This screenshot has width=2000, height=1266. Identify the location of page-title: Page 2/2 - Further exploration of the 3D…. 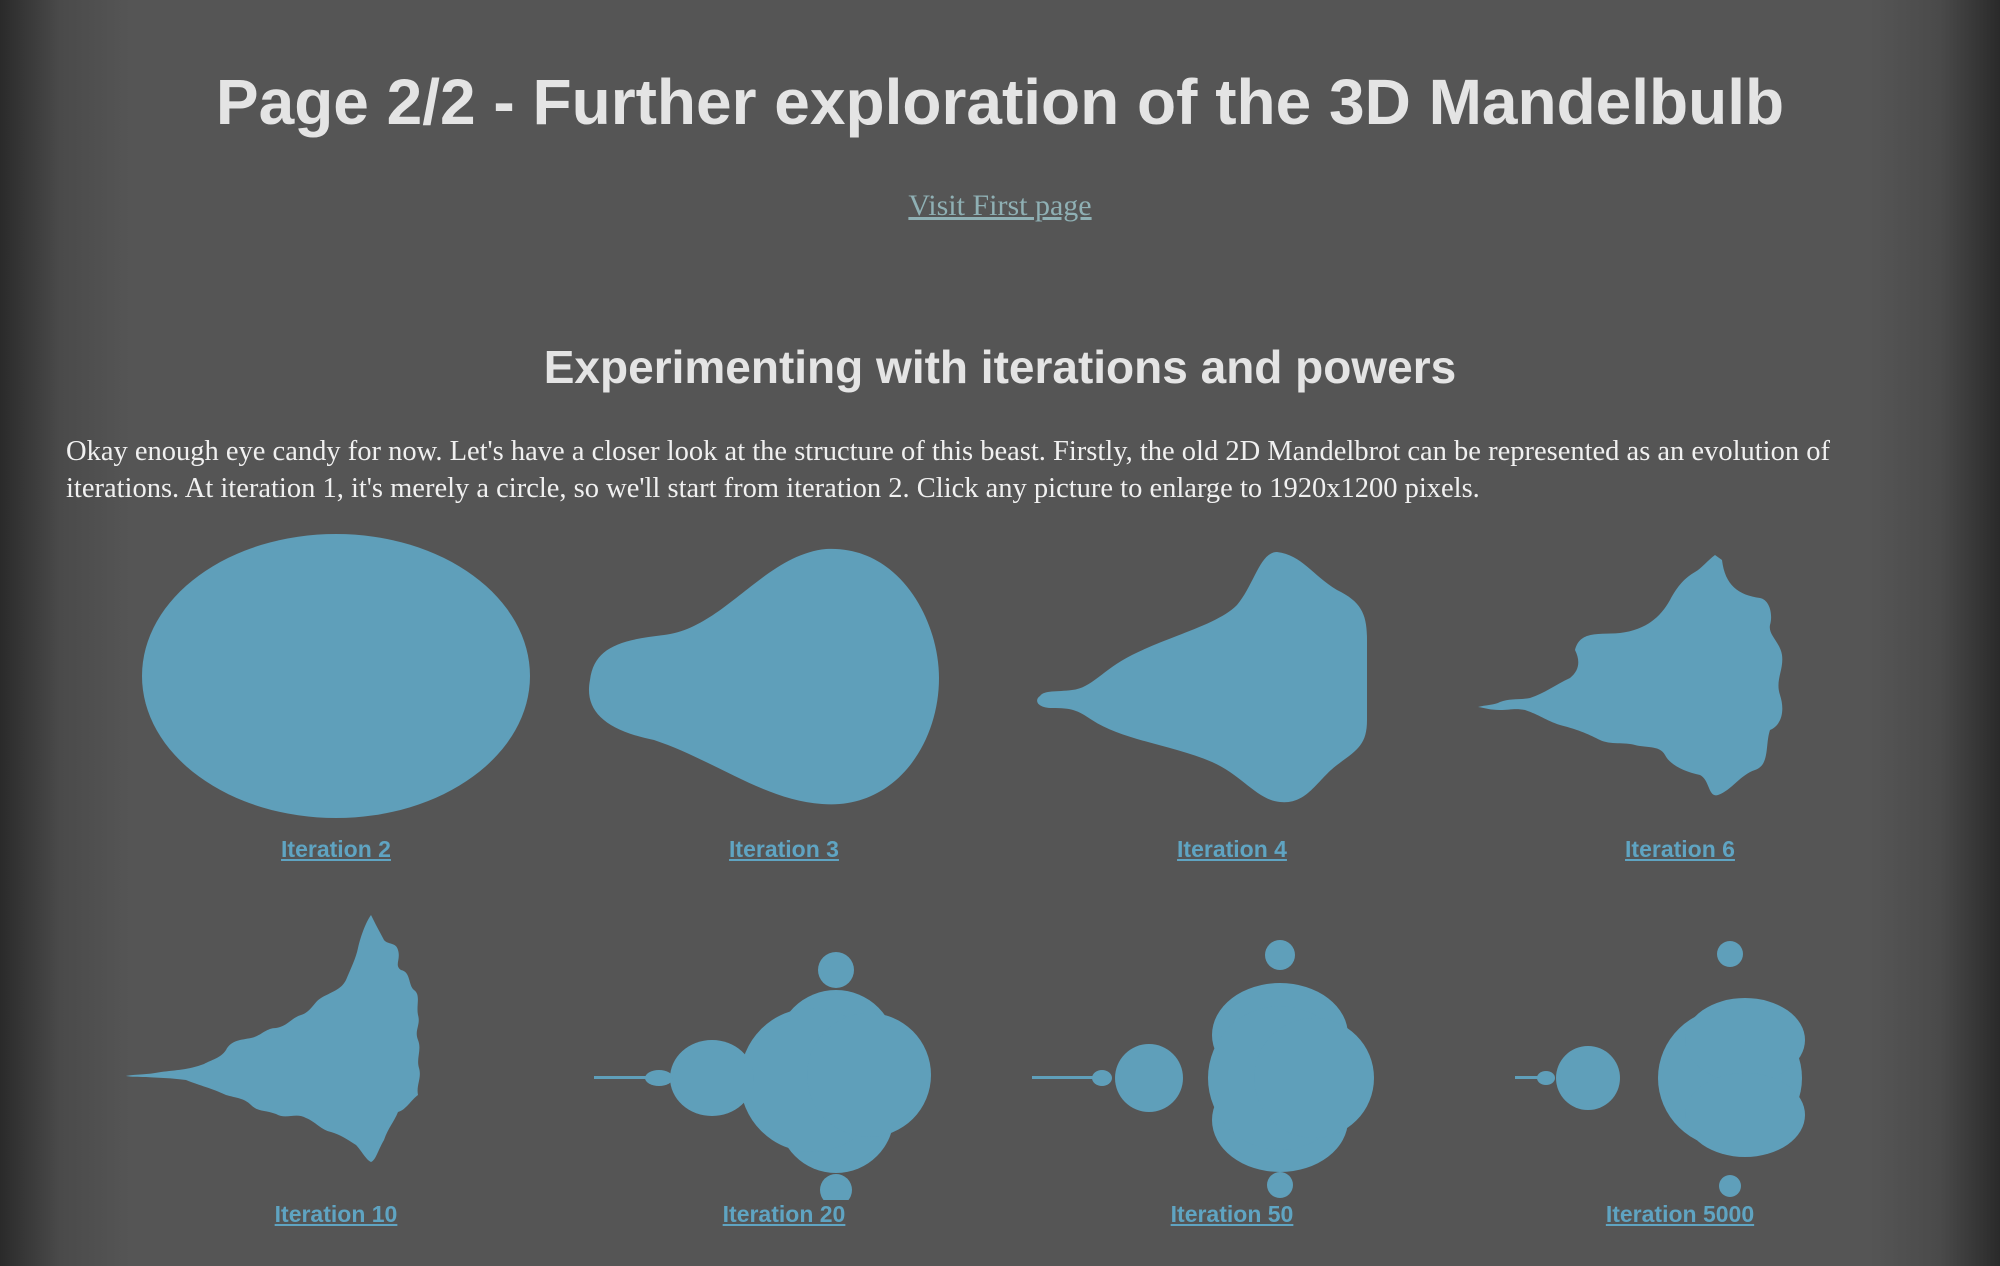
(1000, 102).